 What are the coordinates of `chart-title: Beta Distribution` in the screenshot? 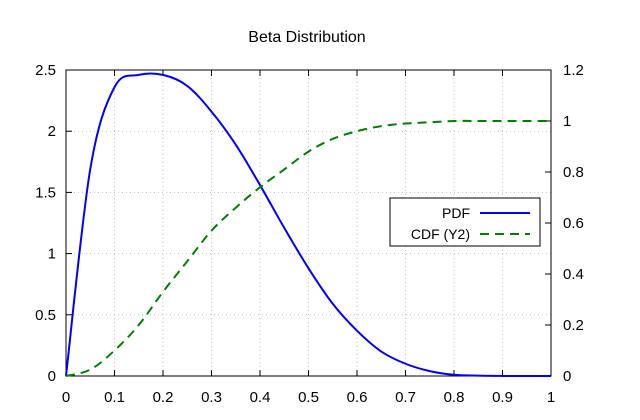 It's located at (306, 37).